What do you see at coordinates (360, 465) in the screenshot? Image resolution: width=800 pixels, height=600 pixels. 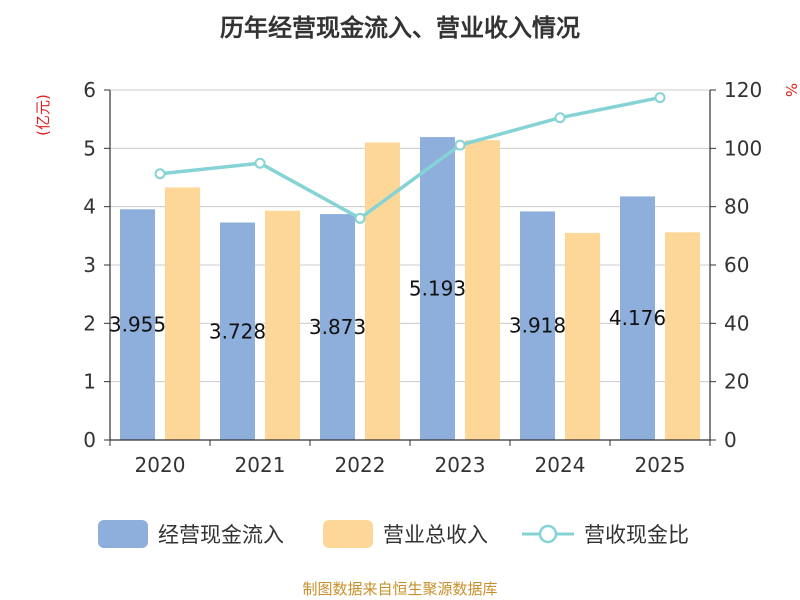 I see `x-tick-label: 2022` at bounding box center [360, 465].